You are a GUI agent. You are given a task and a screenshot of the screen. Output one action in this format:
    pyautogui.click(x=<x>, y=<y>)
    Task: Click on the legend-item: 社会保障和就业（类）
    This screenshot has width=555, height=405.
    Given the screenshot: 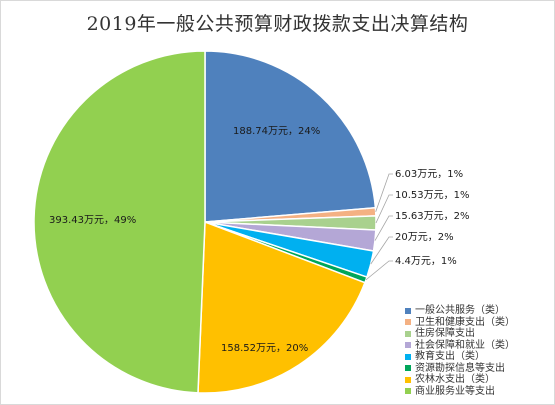 What is the action you would take?
    pyautogui.click(x=480, y=346)
    